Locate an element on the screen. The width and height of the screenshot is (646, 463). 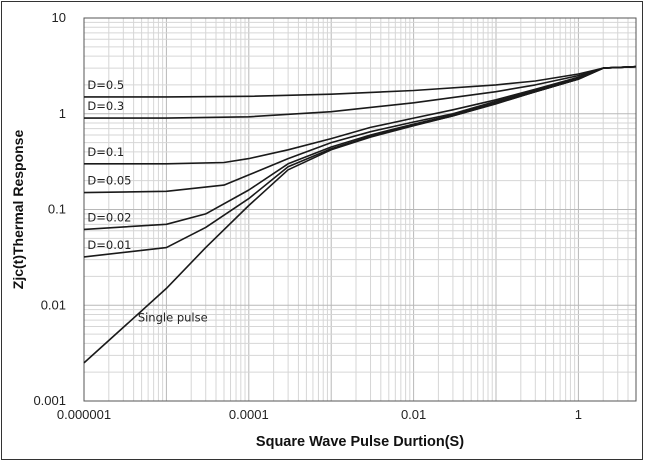
y-tick-label: 0.001 is located at coordinates (49, 400).